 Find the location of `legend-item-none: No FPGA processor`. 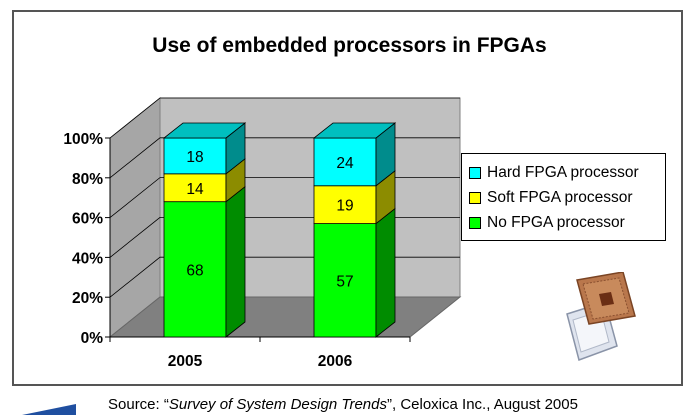

legend-item-none: No FPGA processor is located at coordinates (567, 222).